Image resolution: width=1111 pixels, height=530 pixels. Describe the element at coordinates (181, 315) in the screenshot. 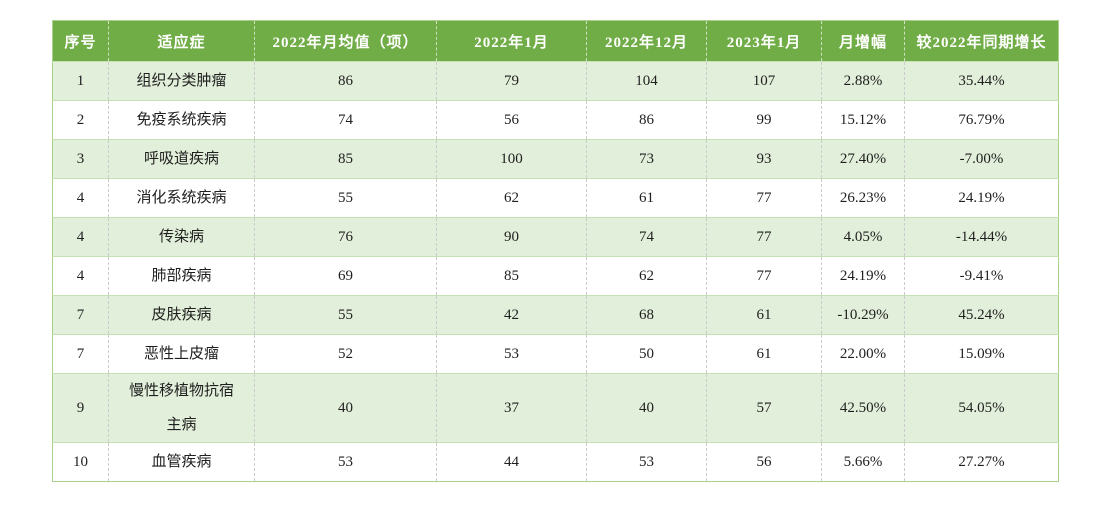

I see `cell-text: 皮肤疾病` at that location.